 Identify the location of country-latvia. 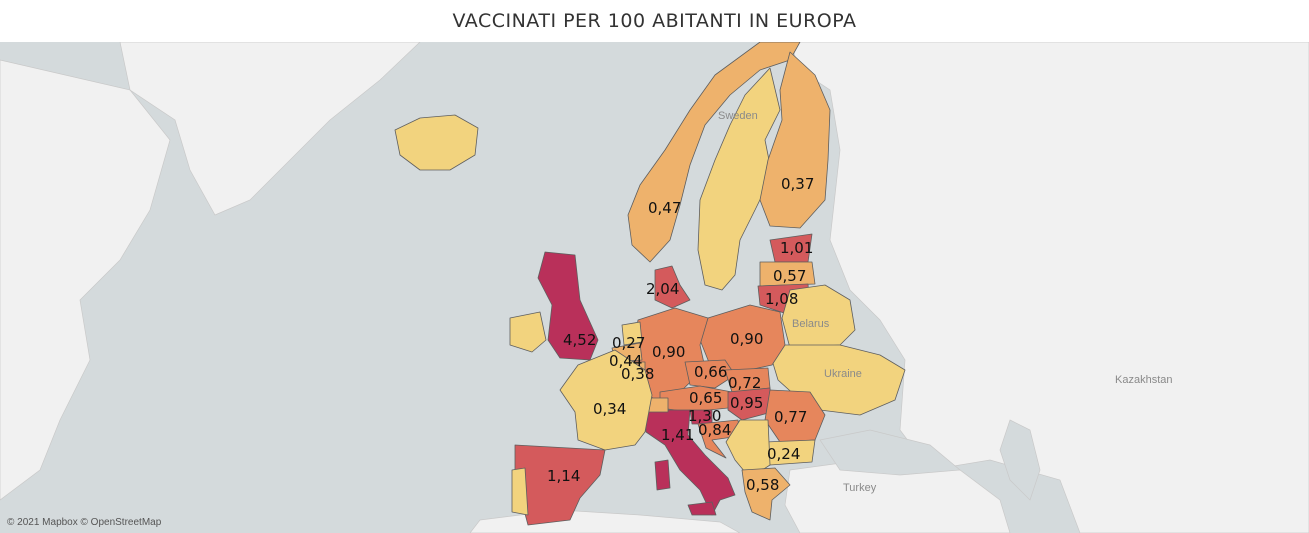
(787, 274).